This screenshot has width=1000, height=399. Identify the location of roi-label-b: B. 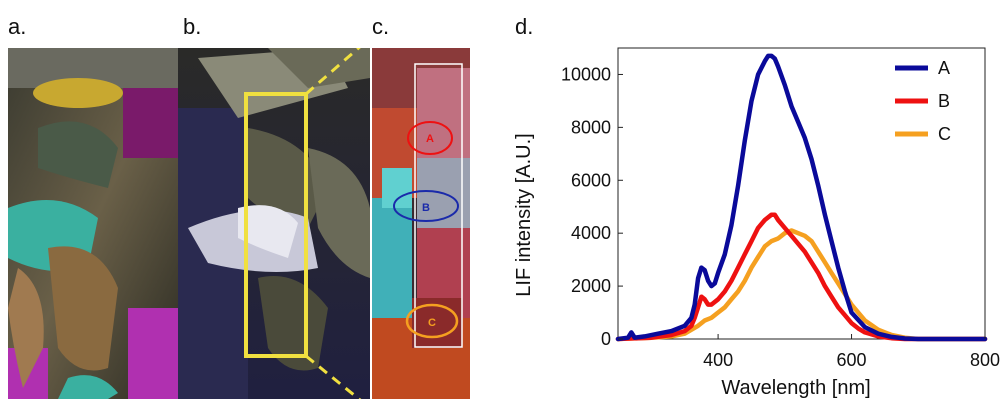
(426, 208).